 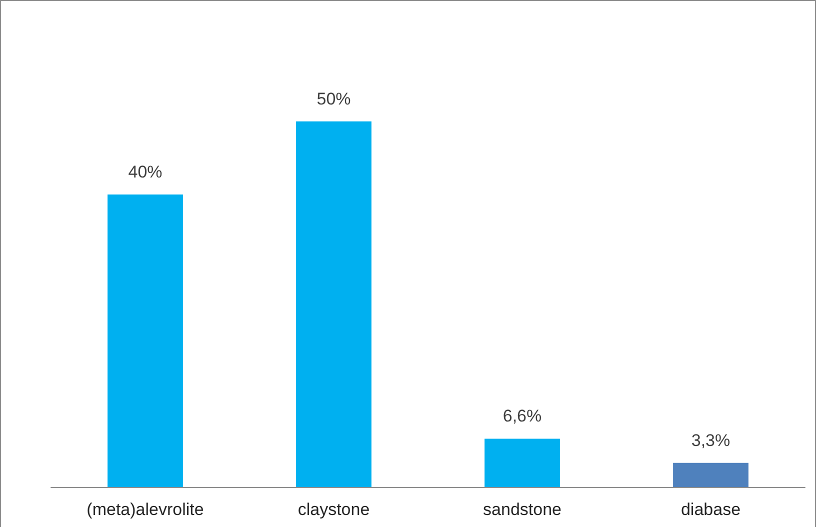 What do you see at coordinates (710, 440) in the screenshot?
I see `data-label: 3,3%` at bounding box center [710, 440].